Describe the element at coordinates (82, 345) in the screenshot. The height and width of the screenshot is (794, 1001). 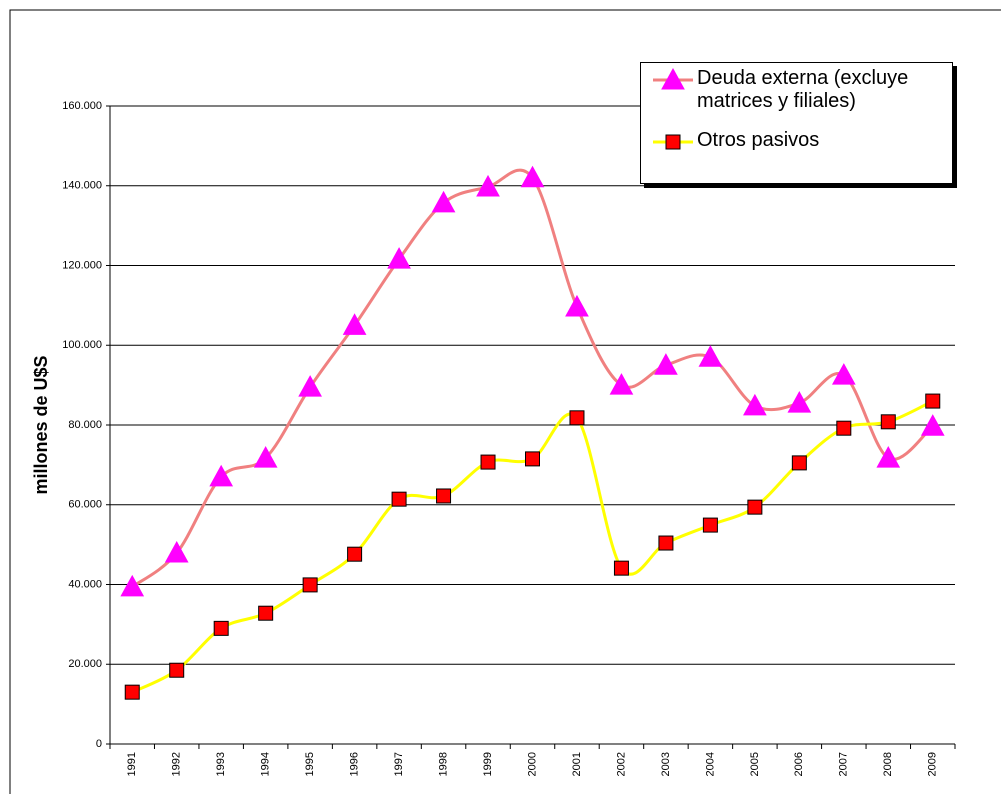
I see `y-tick-label: 100.000` at that location.